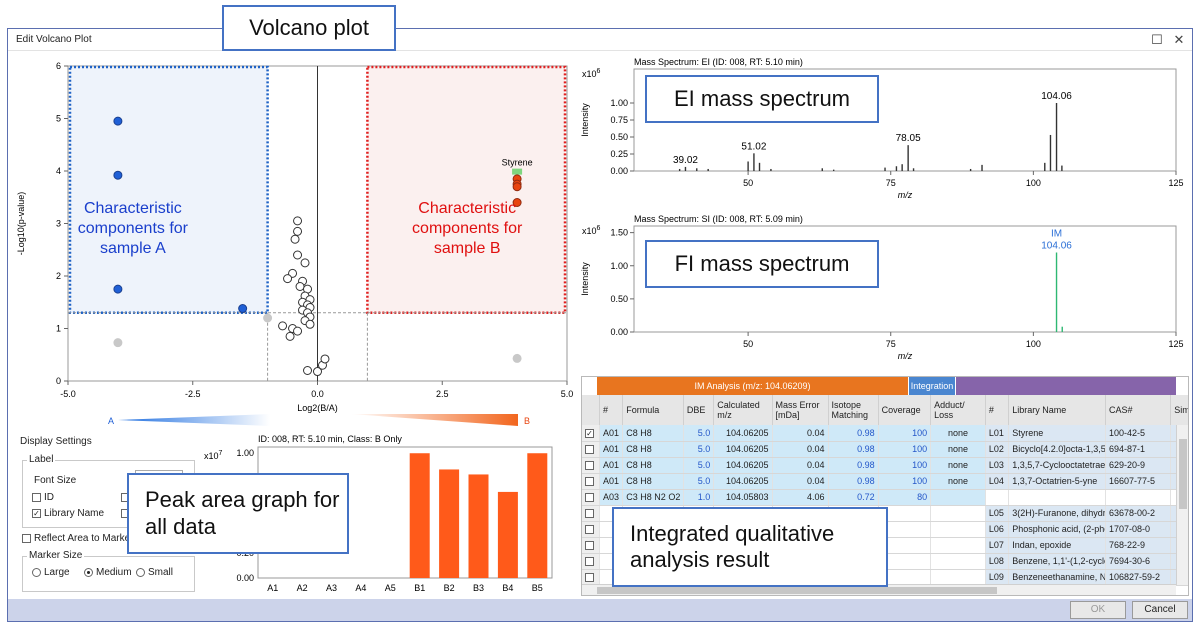 The width and height of the screenshot is (1200, 627). I want to click on x-tick-label: -2.5, so click(193, 394).